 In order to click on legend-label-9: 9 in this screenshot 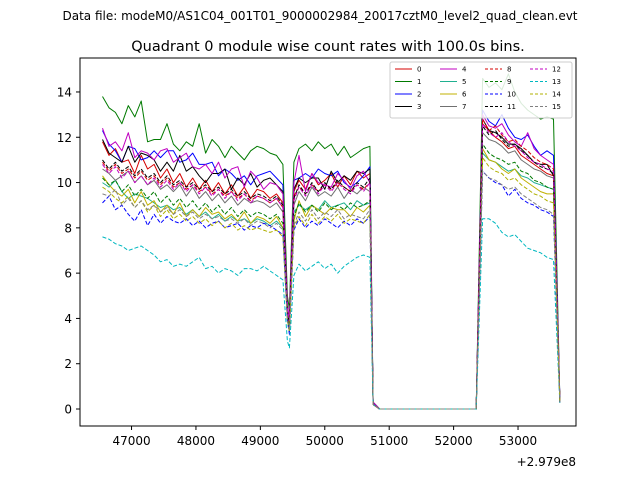, I will do `click(509, 82)`.